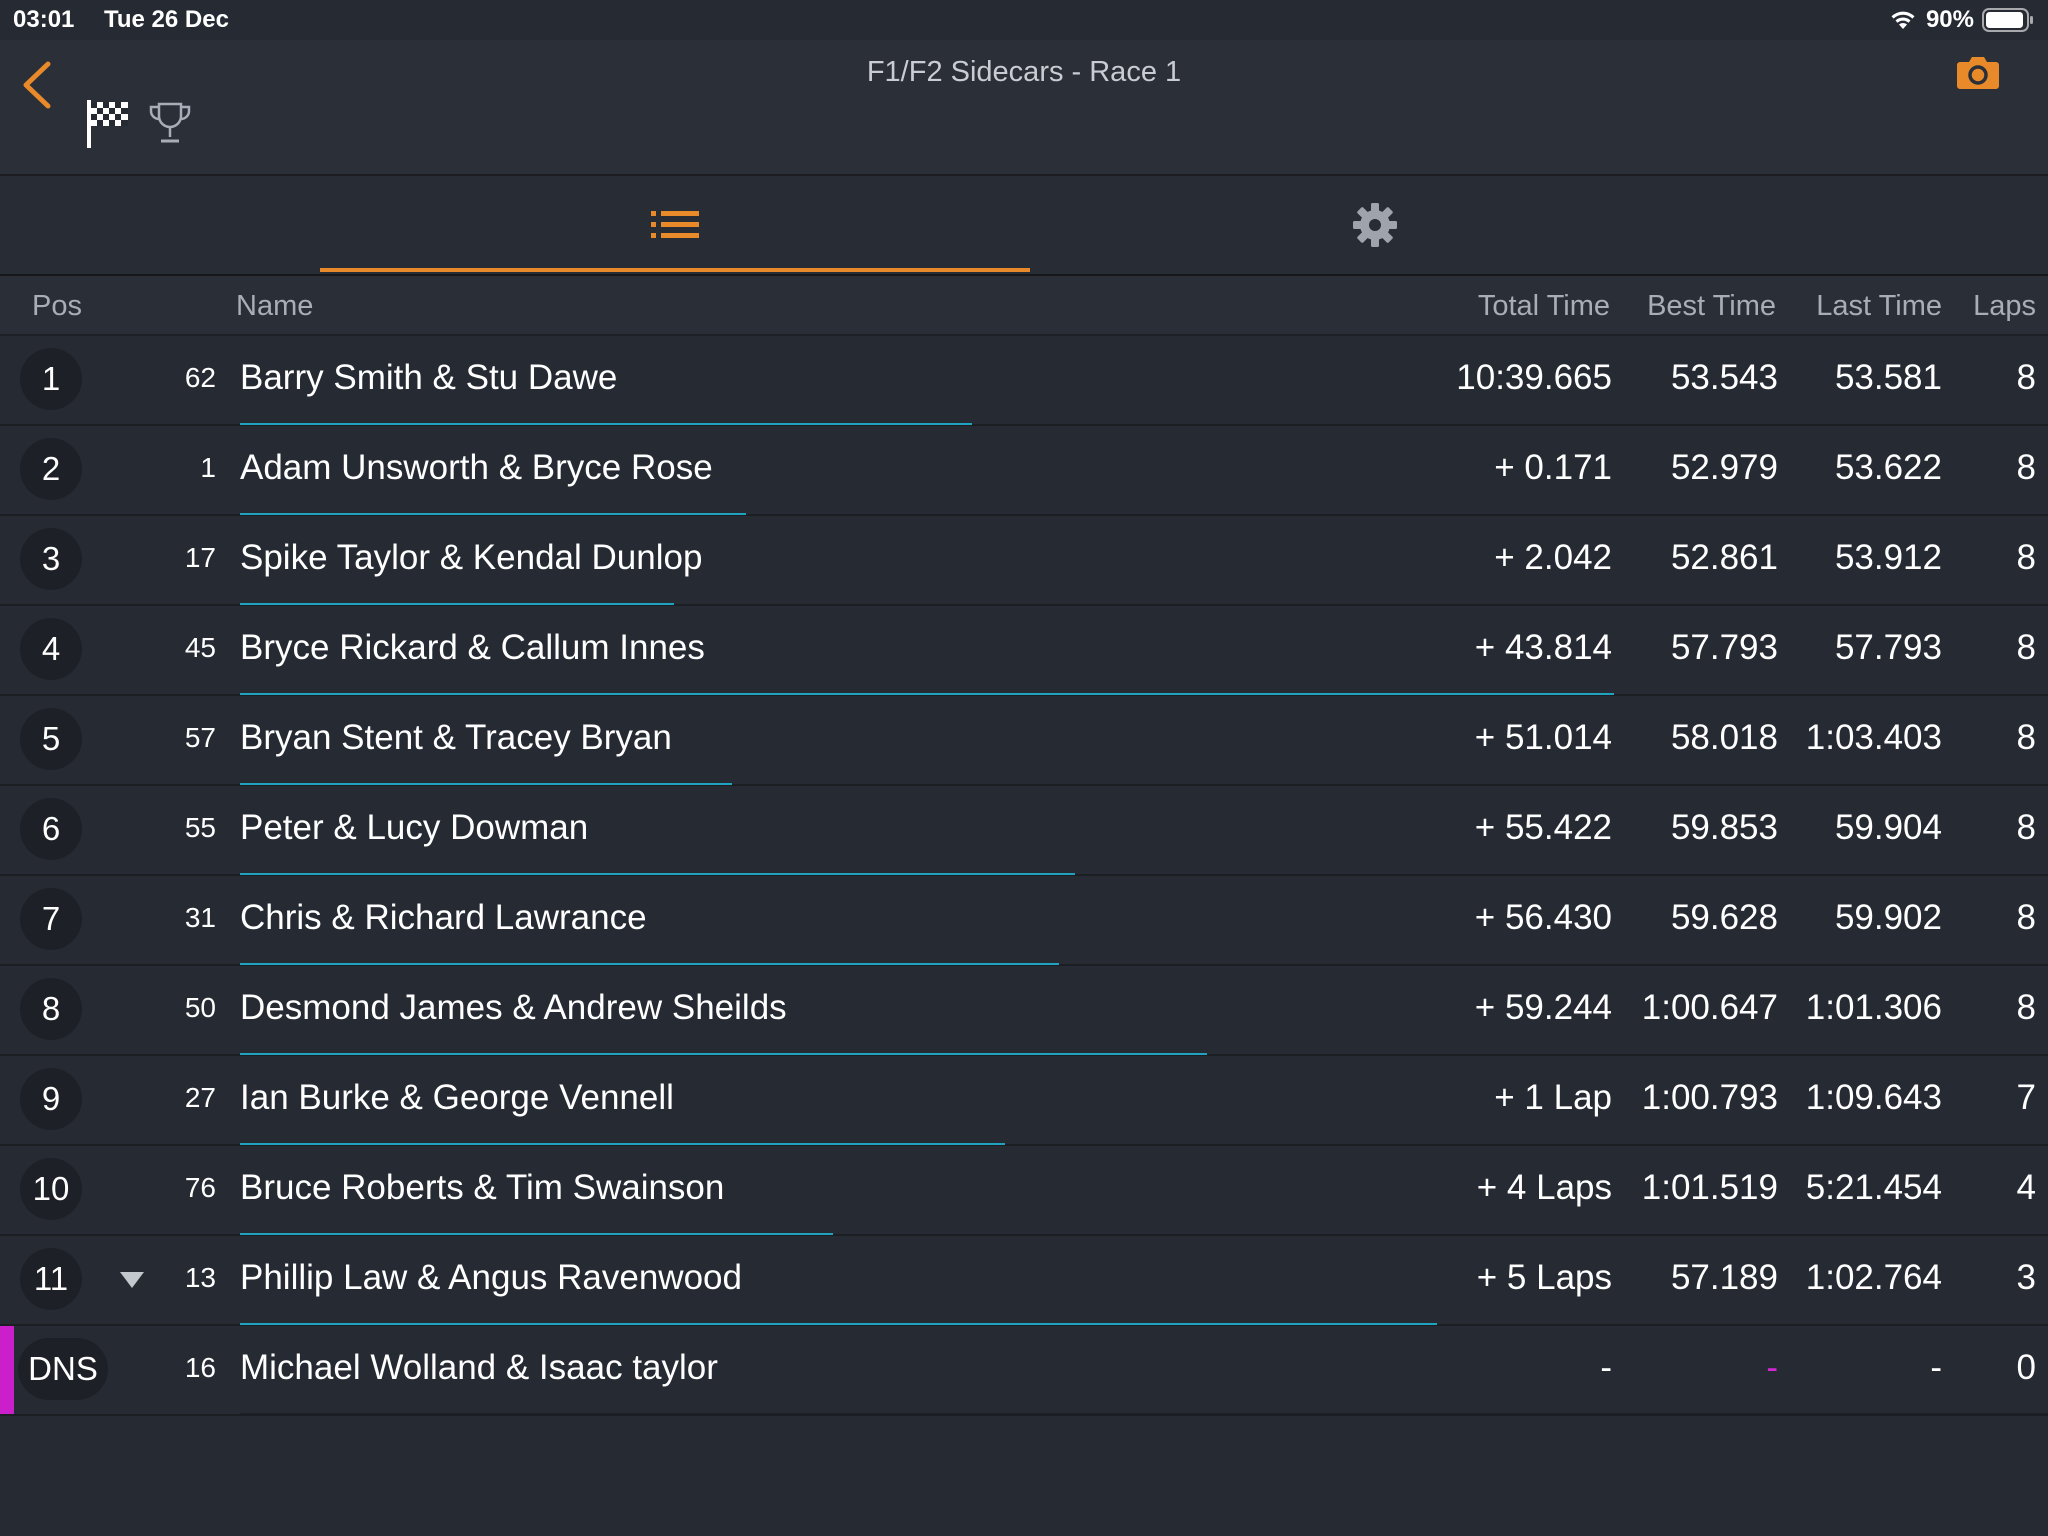 This screenshot has width=2048, height=1536. Describe the element at coordinates (2007, 20) in the screenshot. I see `battery-icon` at that location.